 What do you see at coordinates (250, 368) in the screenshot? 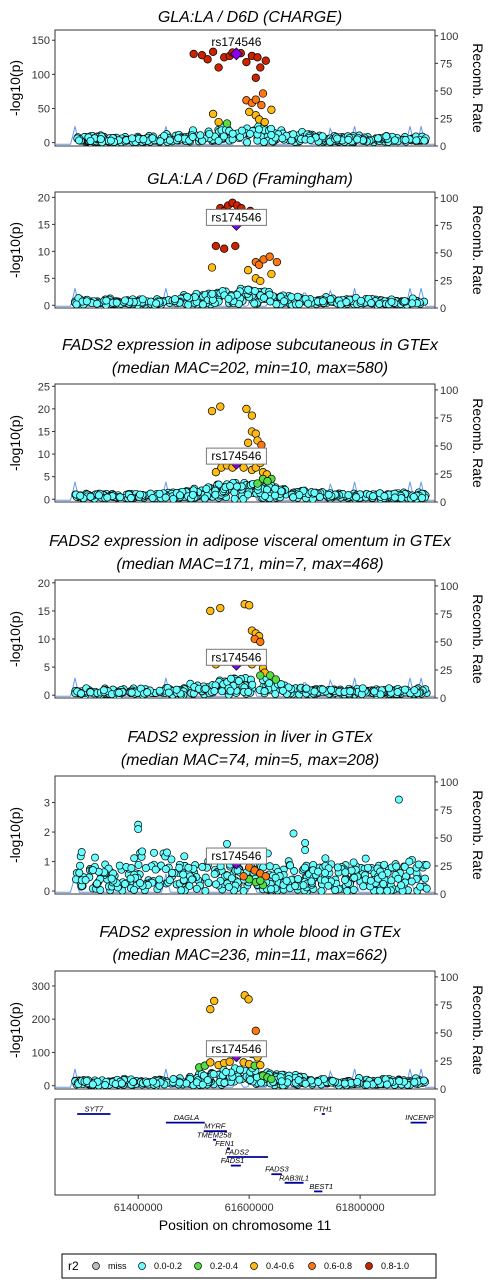
I see `panel-subtitle: (median MAC=202, min=10, max=580)` at bounding box center [250, 368].